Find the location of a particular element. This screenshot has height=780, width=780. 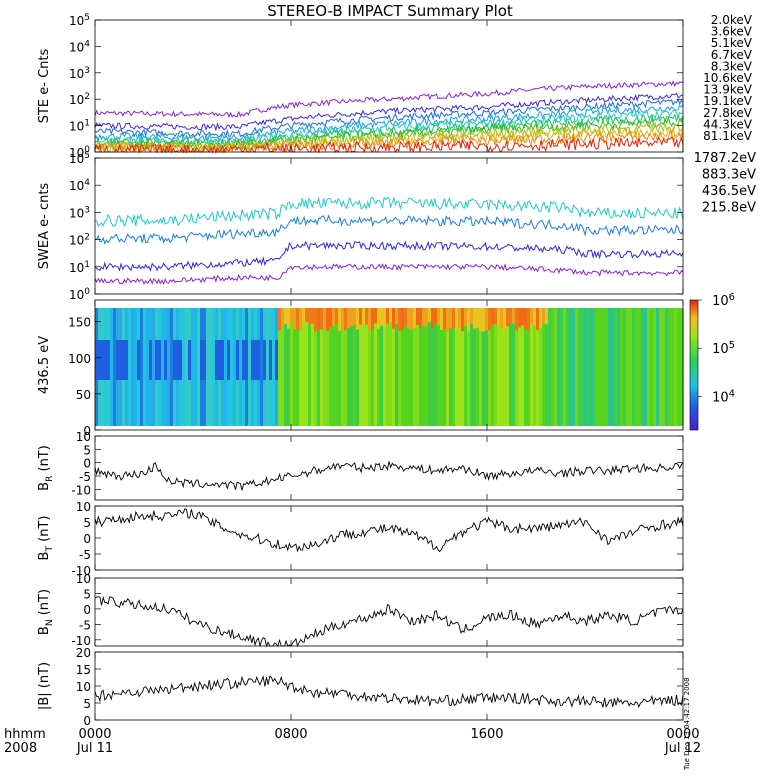

series-line-2.0keV is located at coordinates (389, 99).